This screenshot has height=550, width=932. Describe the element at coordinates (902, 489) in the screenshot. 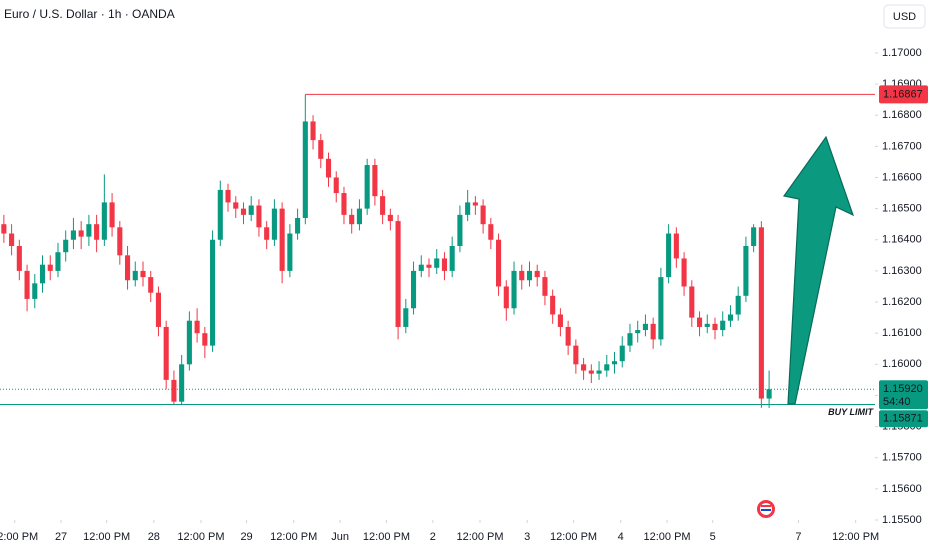

I see `y-tick-label: 1.15600` at that location.